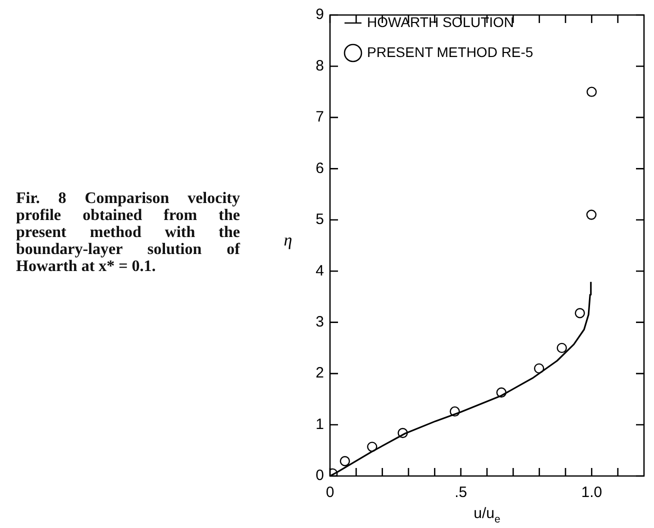  Describe the element at coordinates (320, 168) in the screenshot. I see `y-tick-label: 6` at that location.